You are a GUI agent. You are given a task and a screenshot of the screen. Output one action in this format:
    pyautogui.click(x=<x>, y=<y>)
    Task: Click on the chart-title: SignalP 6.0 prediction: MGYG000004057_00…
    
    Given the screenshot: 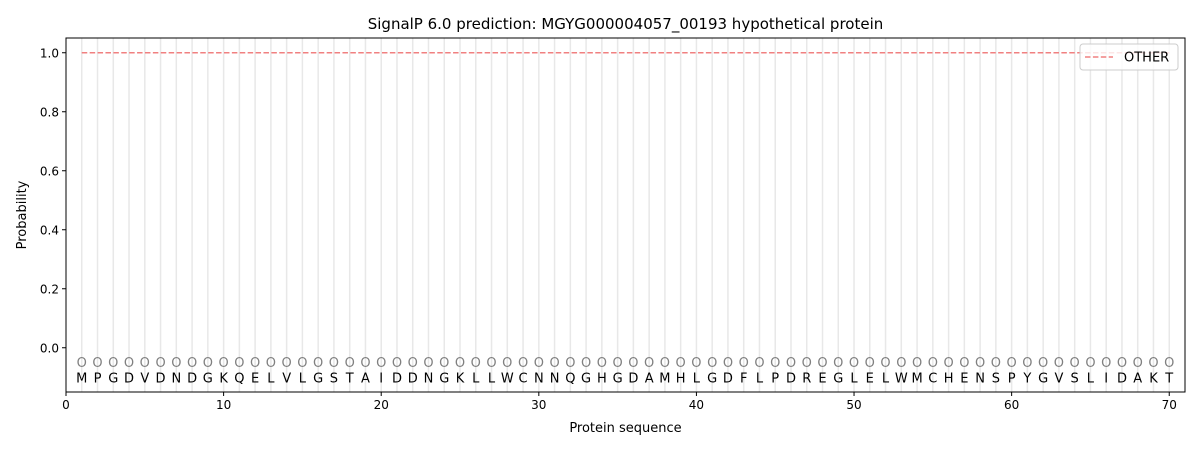 What is the action you would take?
    pyautogui.click(x=626, y=24)
    